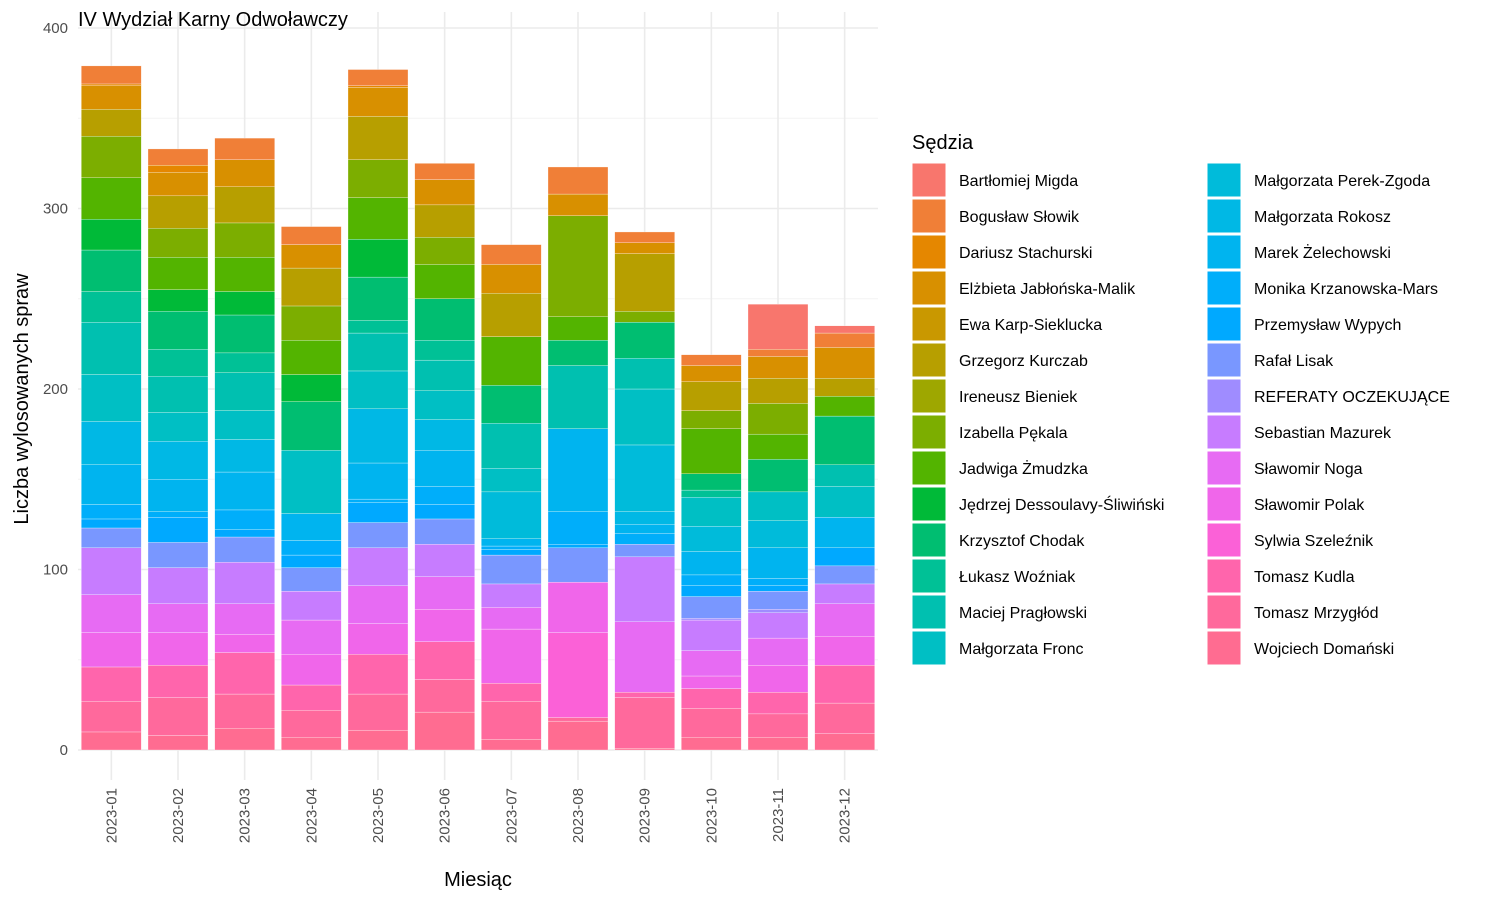 This screenshot has height=900, width=1500. Describe the element at coordinates (845, 815) in the screenshot. I see `x-tick-label: 2023-12` at that location.